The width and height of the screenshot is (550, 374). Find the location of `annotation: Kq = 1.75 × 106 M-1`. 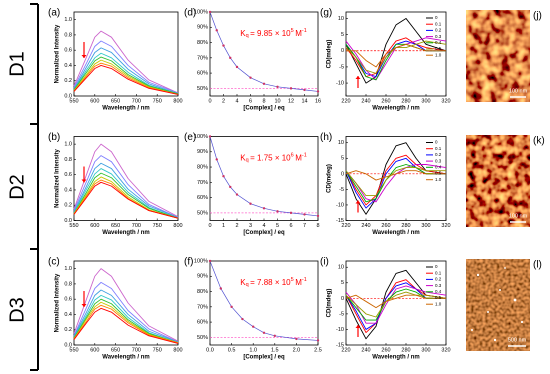

annotation: Kq = 1.75 × 106 M-1 is located at coordinates (273, 158).